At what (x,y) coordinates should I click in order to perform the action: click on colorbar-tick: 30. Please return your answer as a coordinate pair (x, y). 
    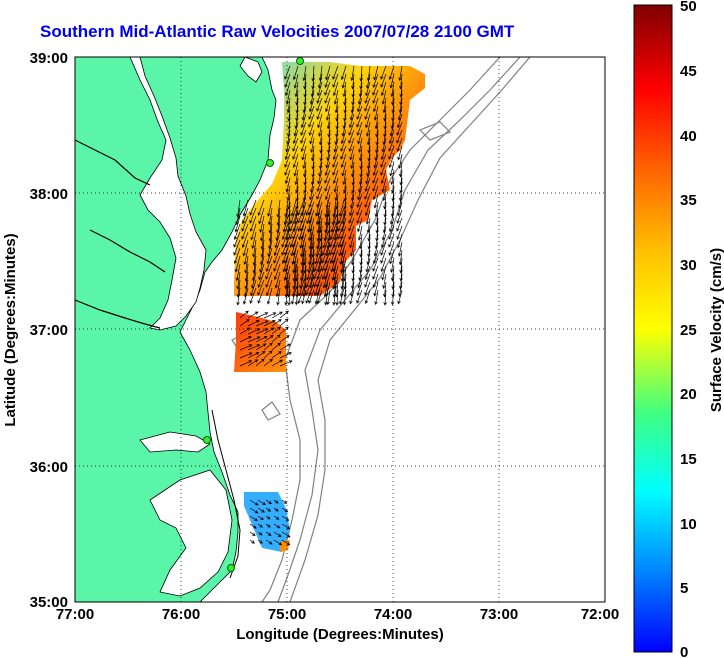
    Looking at the image, I should click on (688, 265).